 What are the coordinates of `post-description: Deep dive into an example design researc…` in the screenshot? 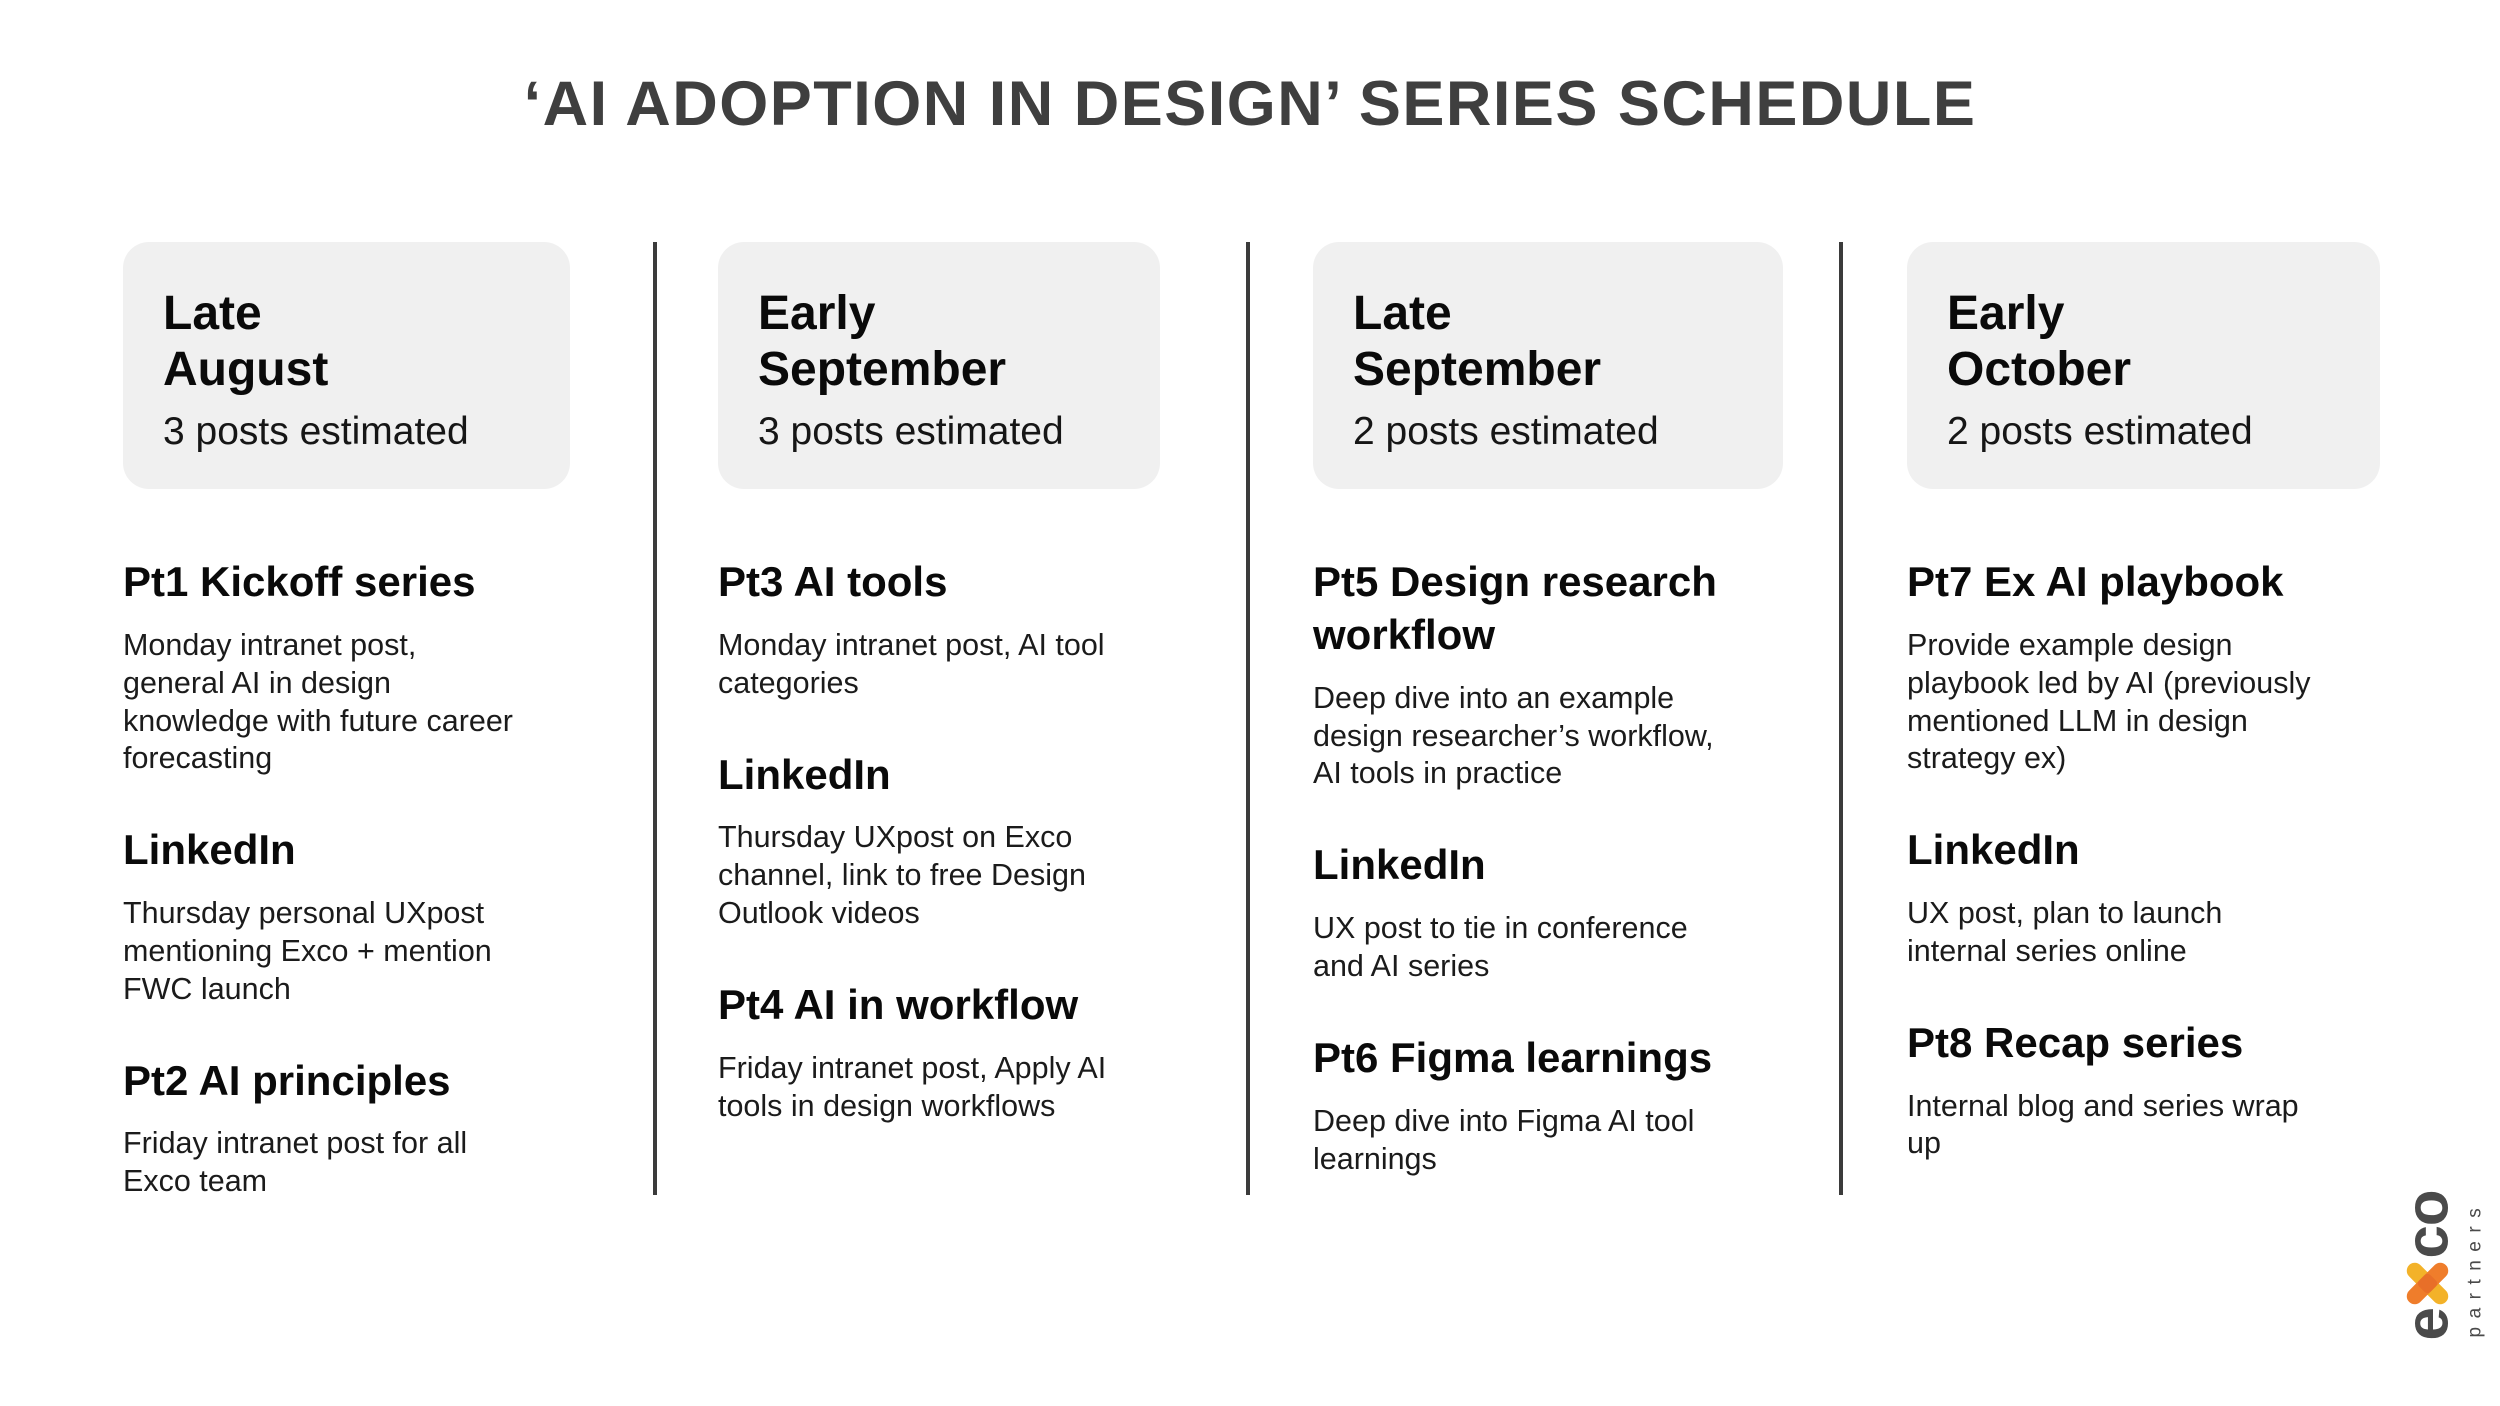 It's located at (1513, 735).